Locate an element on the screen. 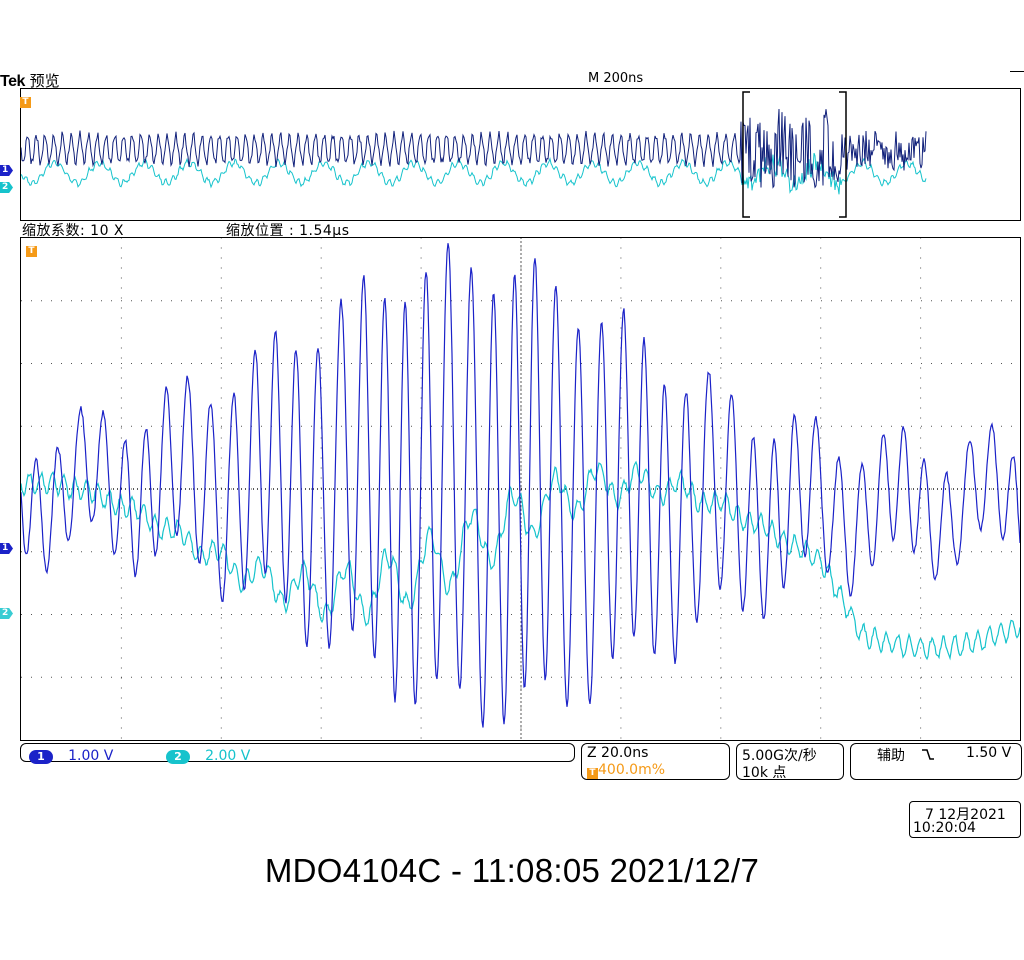  footer-caption: MDO4104C - 11:08:05 2021/12/7 is located at coordinates (512, 870).